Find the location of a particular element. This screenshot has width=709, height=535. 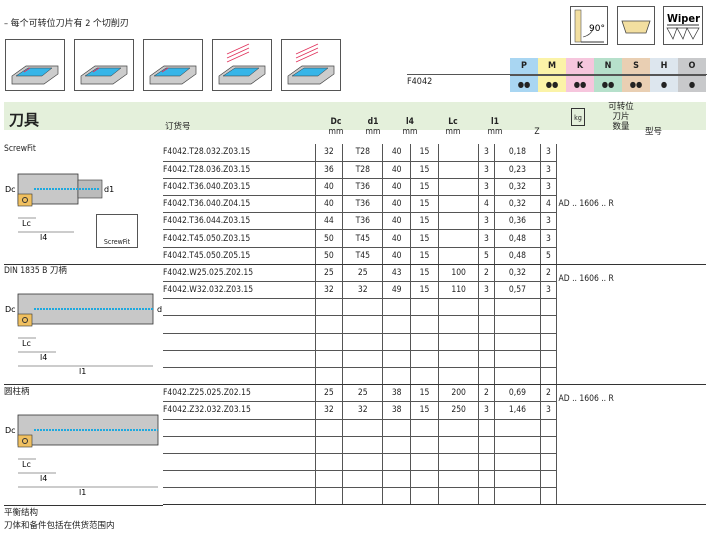

table-row: F4042.T28.036.Z03.15 36 T28 40 15 3 0,23 3 is located at coordinates (434, 170).